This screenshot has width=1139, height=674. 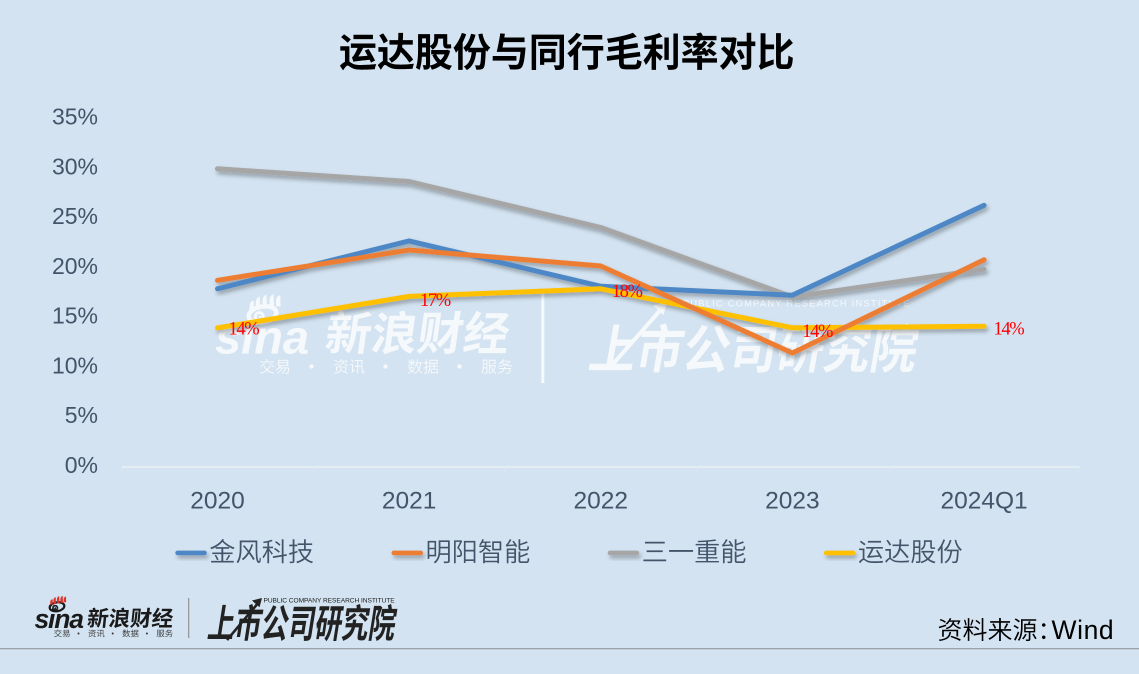 What do you see at coordinates (435, 301) in the screenshot?
I see `svg-text: 17%` at bounding box center [435, 301].